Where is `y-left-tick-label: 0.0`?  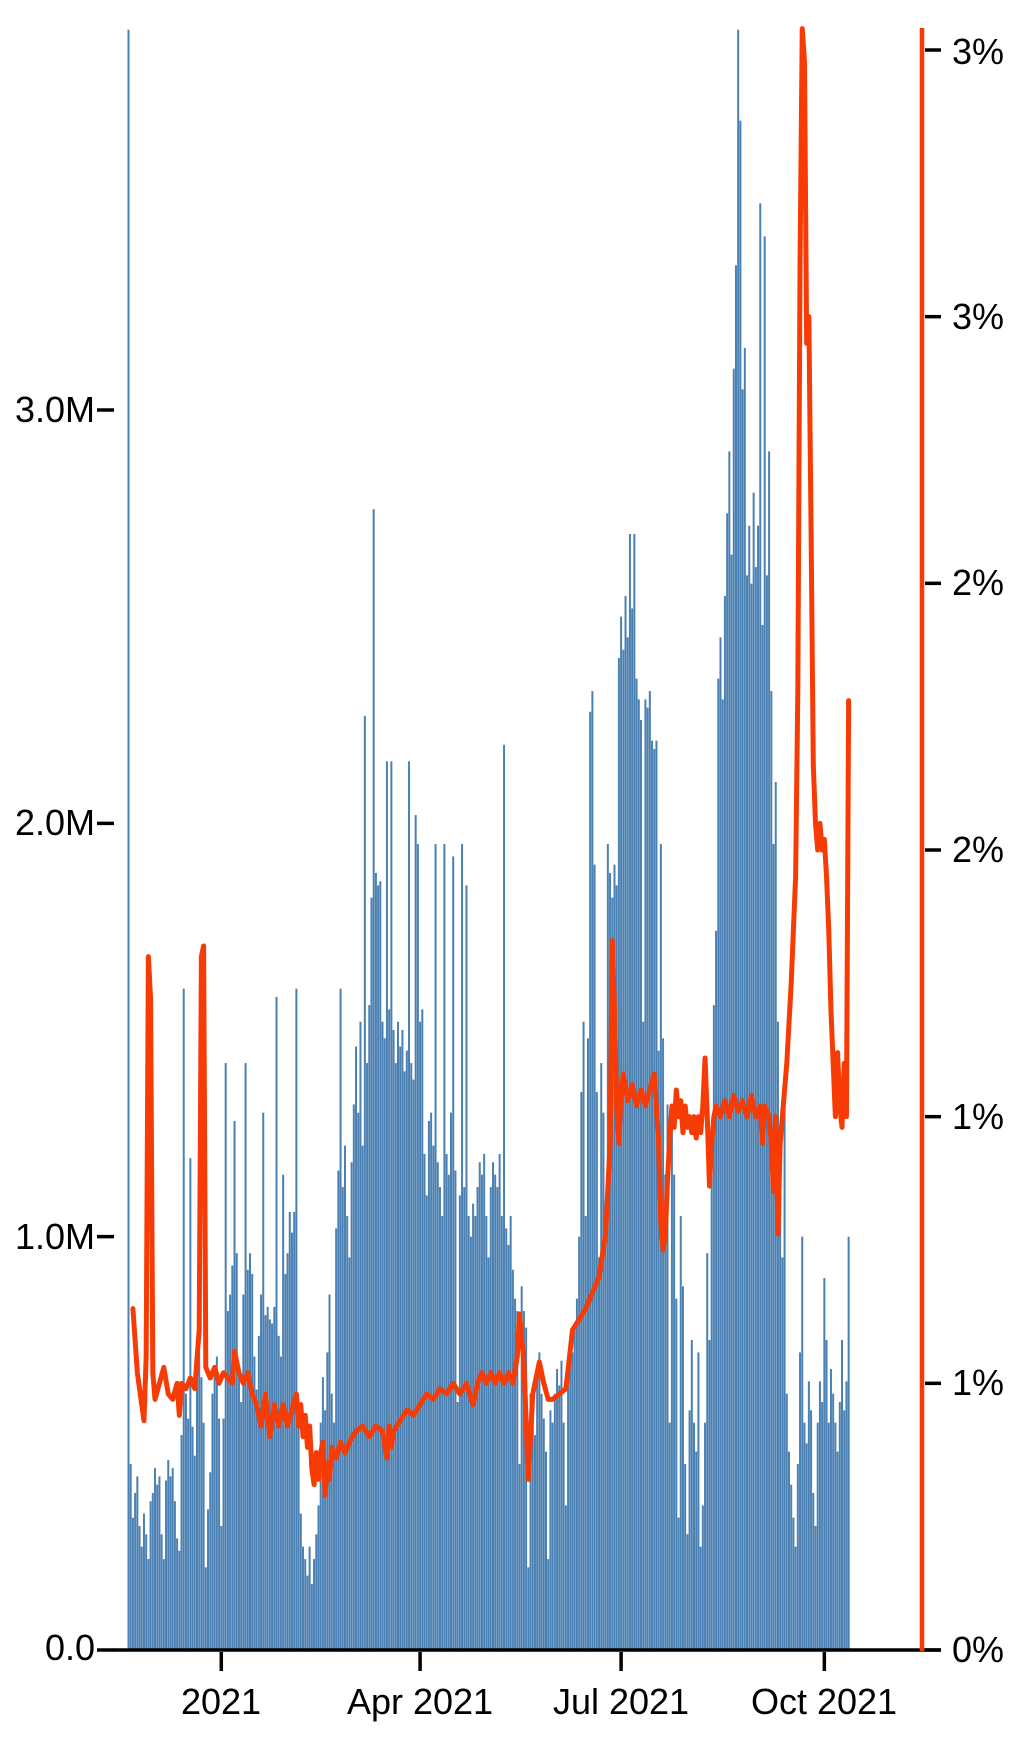 y-left-tick-label: 0.0 is located at coordinates (69, 1647).